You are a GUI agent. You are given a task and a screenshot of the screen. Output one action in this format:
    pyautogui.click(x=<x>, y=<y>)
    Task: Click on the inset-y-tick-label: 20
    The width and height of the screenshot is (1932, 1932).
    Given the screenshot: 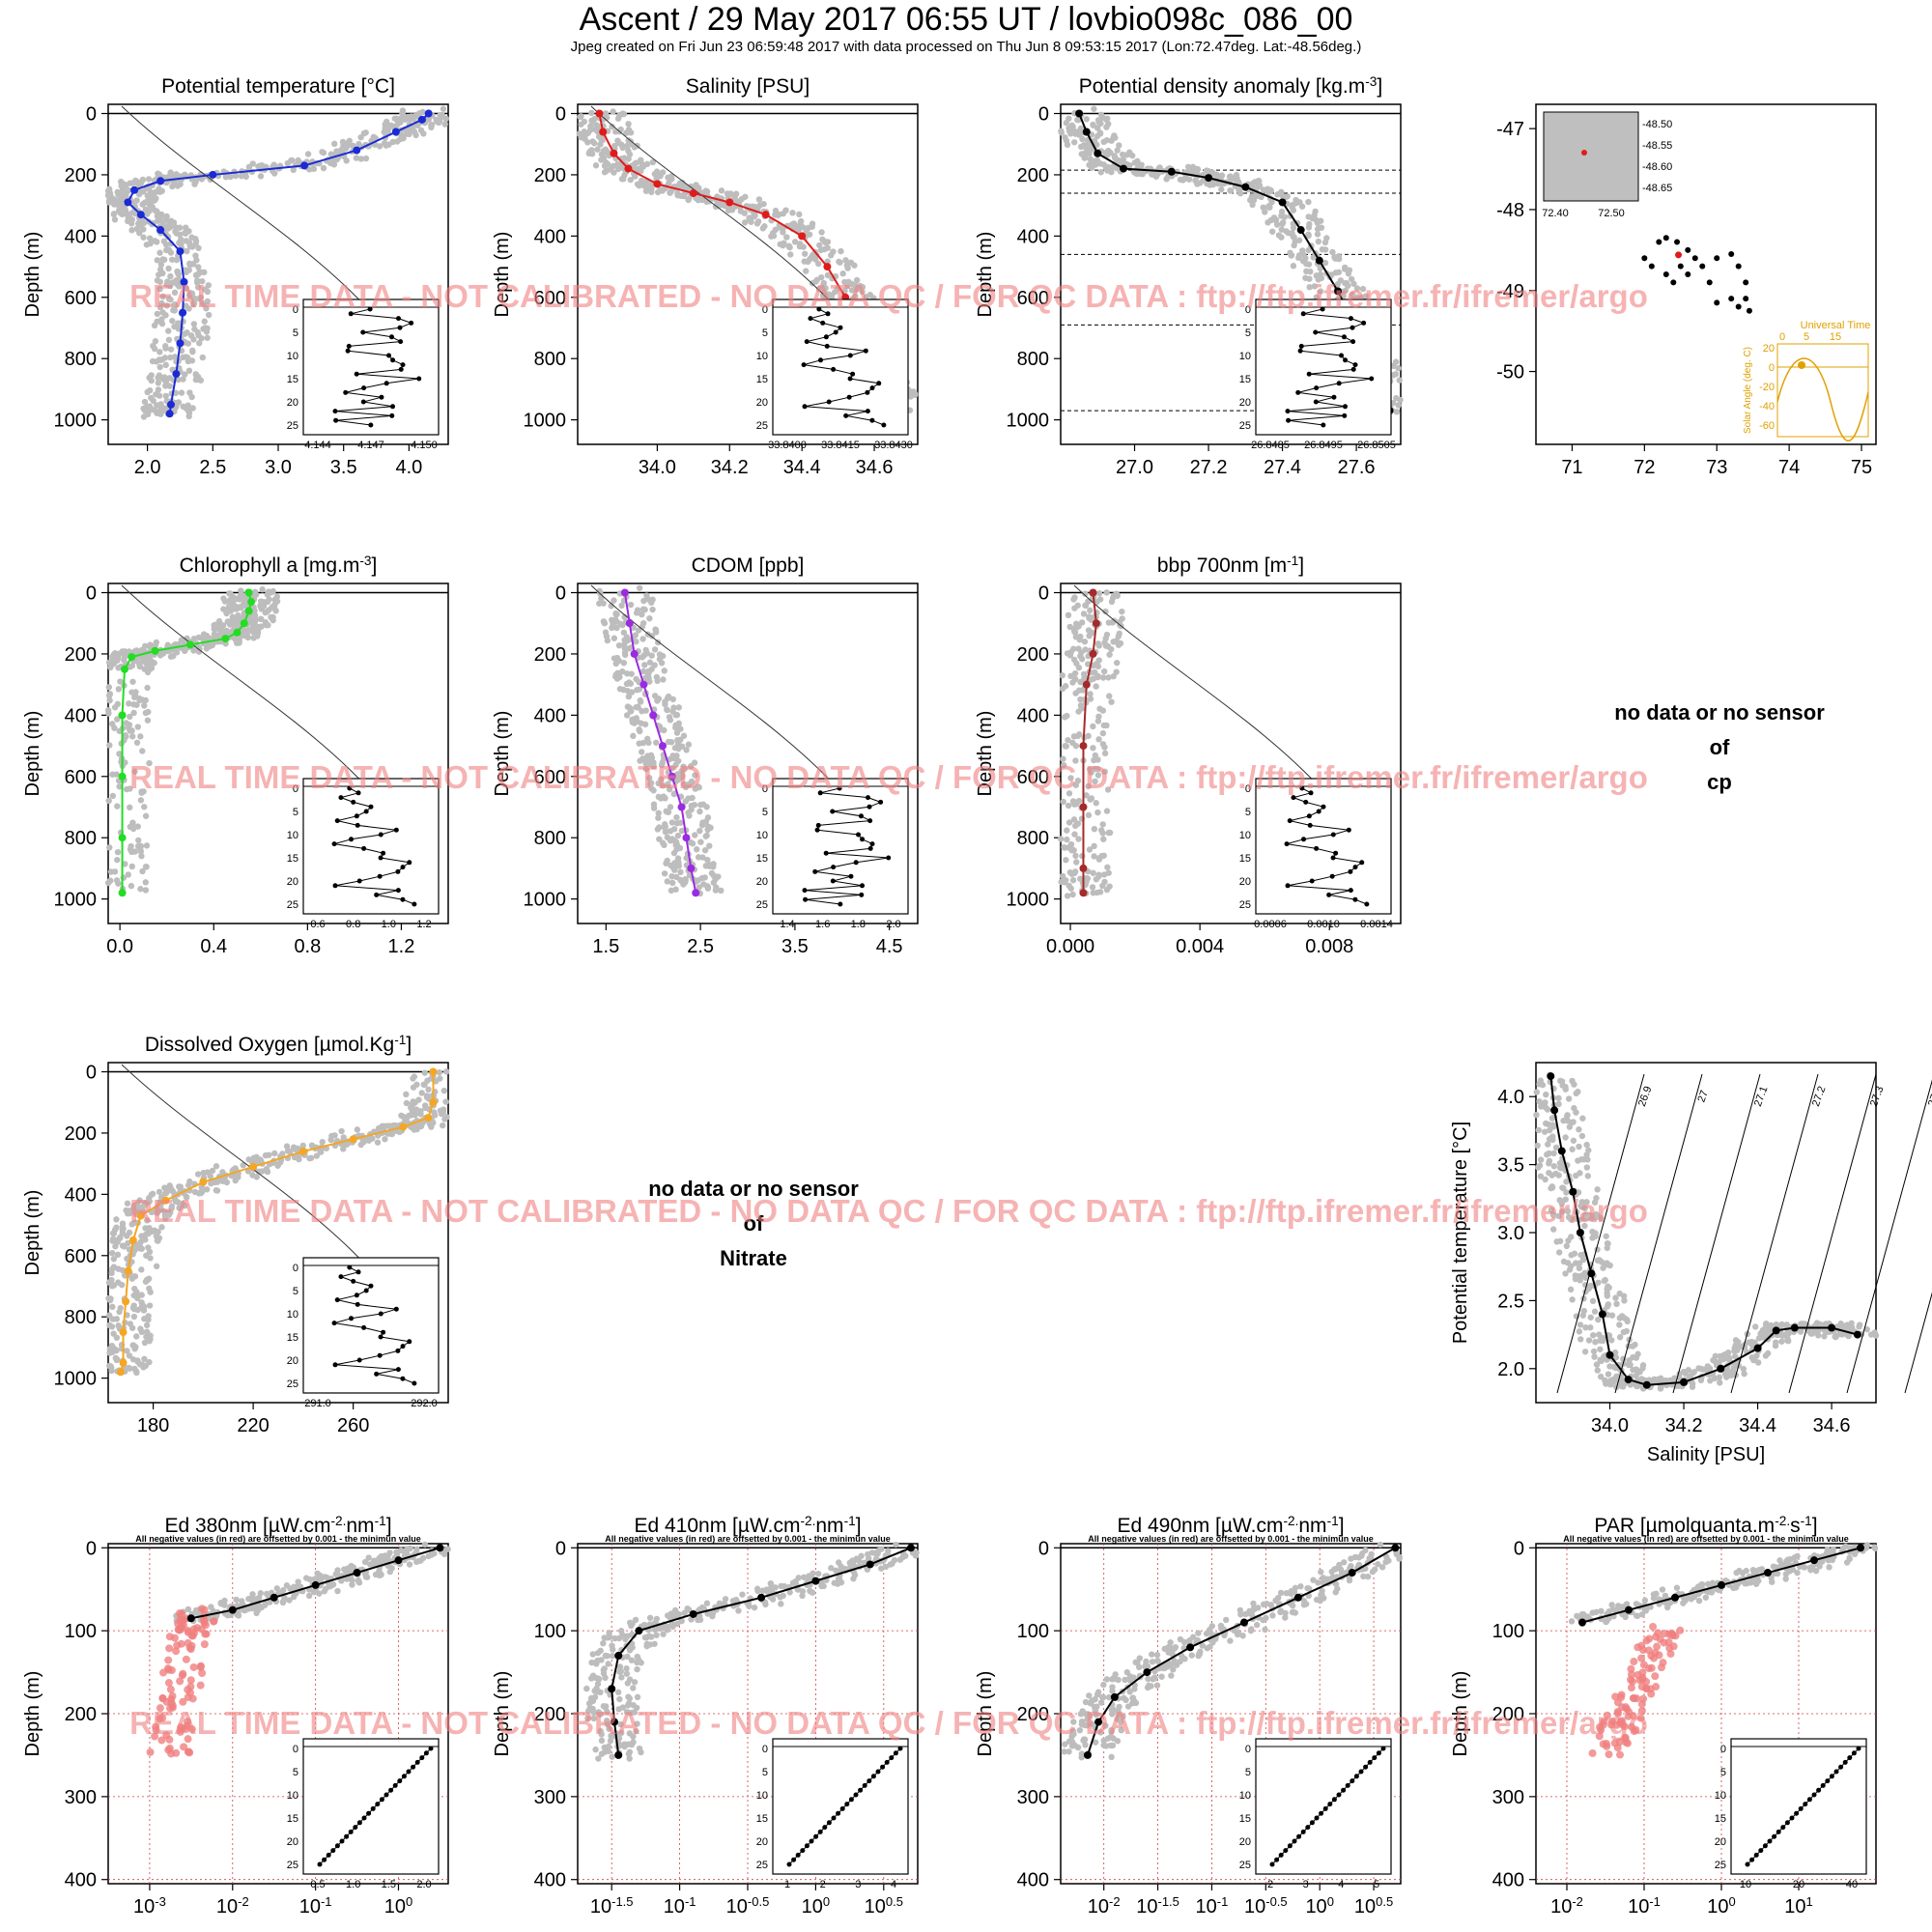 What is the action you would take?
    pyautogui.click(x=762, y=882)
    